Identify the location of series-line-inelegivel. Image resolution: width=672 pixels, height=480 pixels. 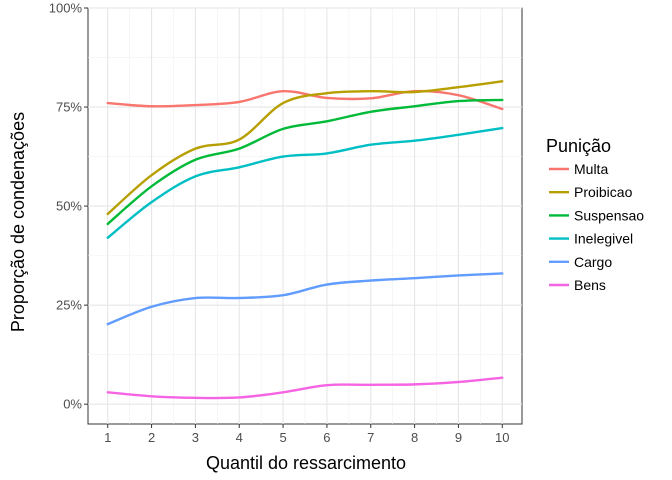
(305, 182).